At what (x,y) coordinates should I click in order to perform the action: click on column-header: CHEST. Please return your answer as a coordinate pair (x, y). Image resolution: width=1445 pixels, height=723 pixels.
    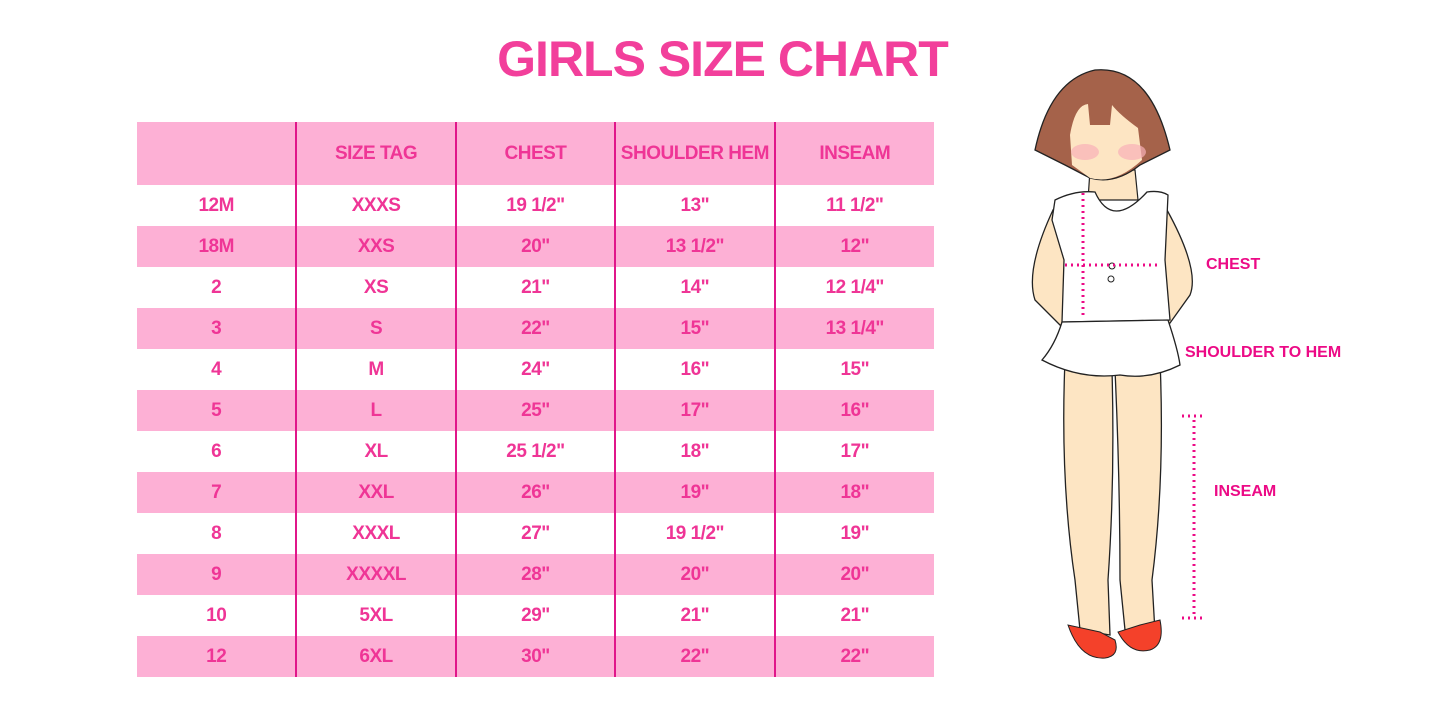
    Looking at the image, I should click on (535, 153).